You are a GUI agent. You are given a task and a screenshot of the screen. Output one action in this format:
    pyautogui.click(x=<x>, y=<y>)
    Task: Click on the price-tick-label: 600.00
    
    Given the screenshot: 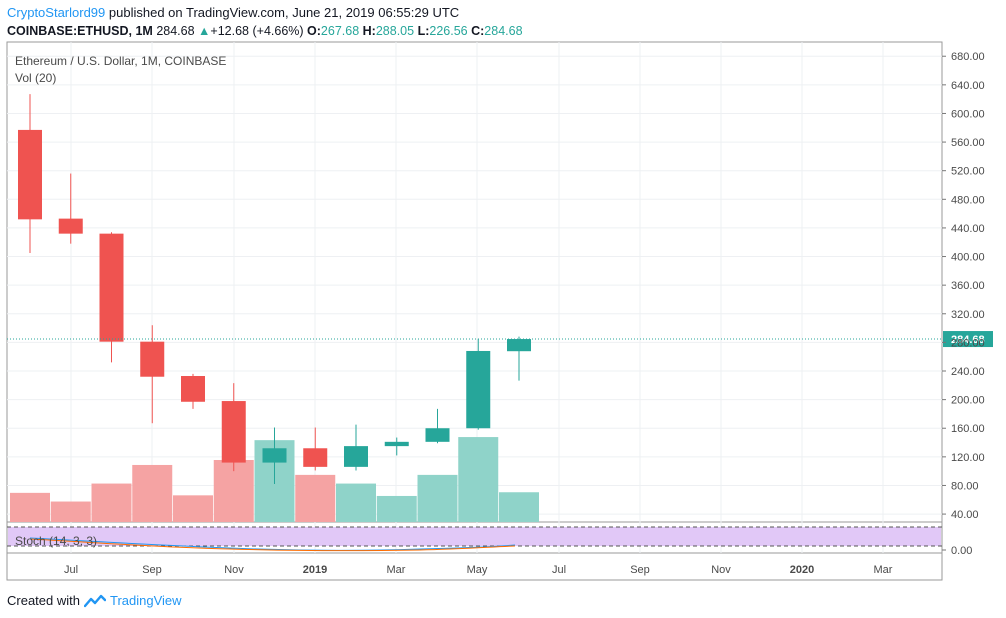 What is the action you would take?
    pyautogui.click(x=968, y=114)
    